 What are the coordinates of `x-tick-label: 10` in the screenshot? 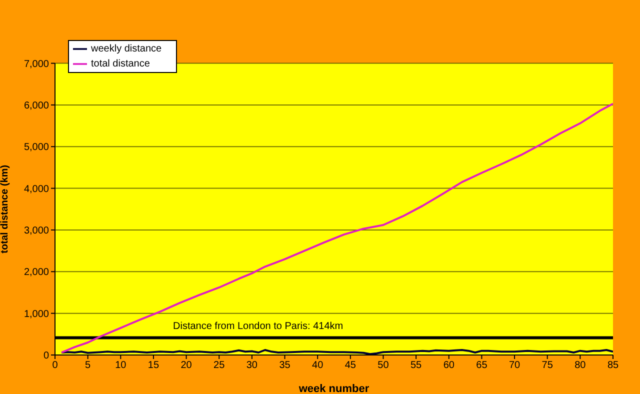 It's located at (121, 366).